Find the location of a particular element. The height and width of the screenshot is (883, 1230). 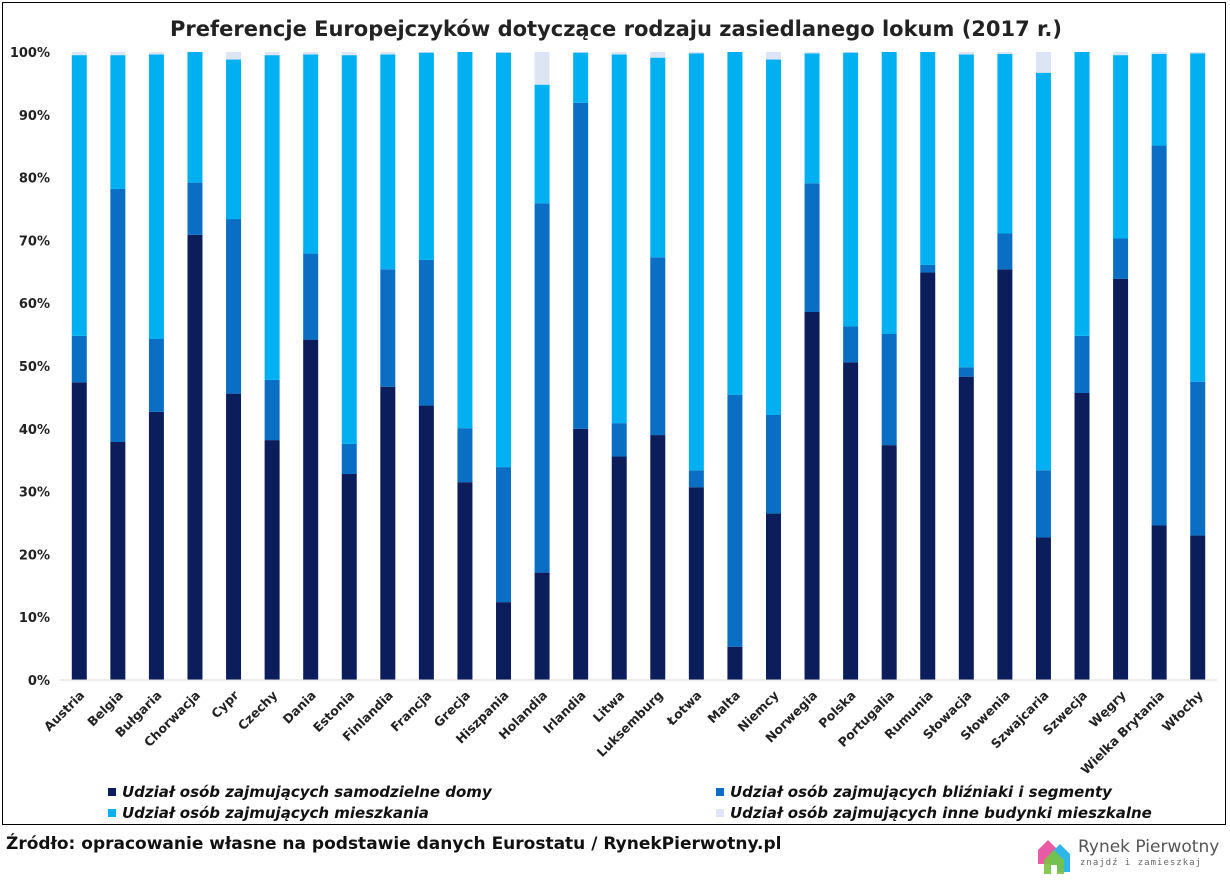

x-tick-label: Włochy is located at coordinates (1182, 711).